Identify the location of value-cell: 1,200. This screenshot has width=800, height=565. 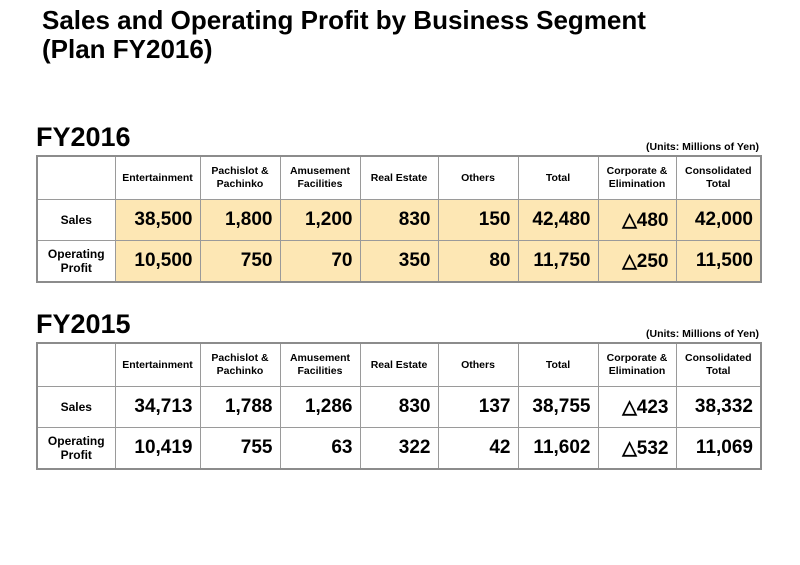
(320, 220).